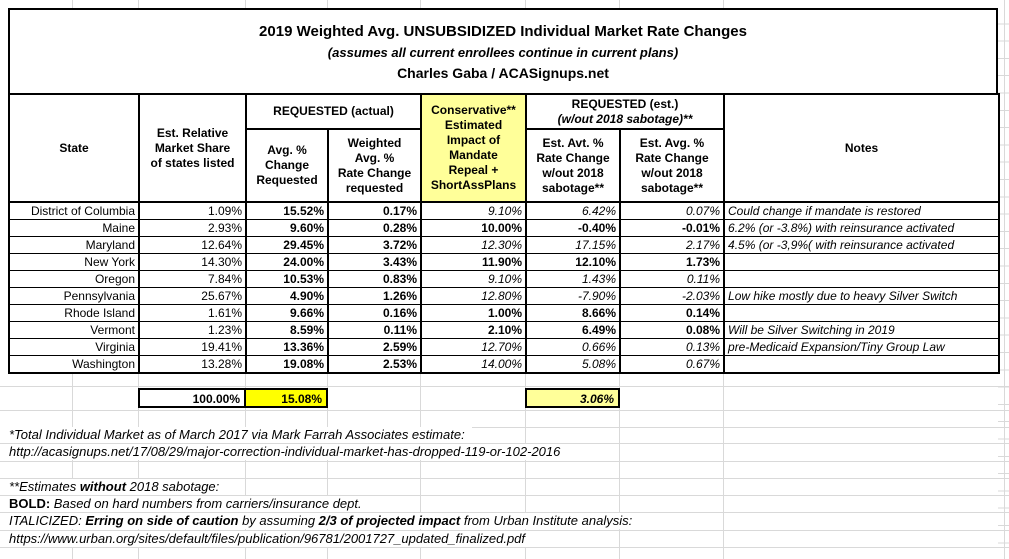 This screenshot has height=559, width=1009. I want to click on cell-state: Vermont, so click(74, 330).